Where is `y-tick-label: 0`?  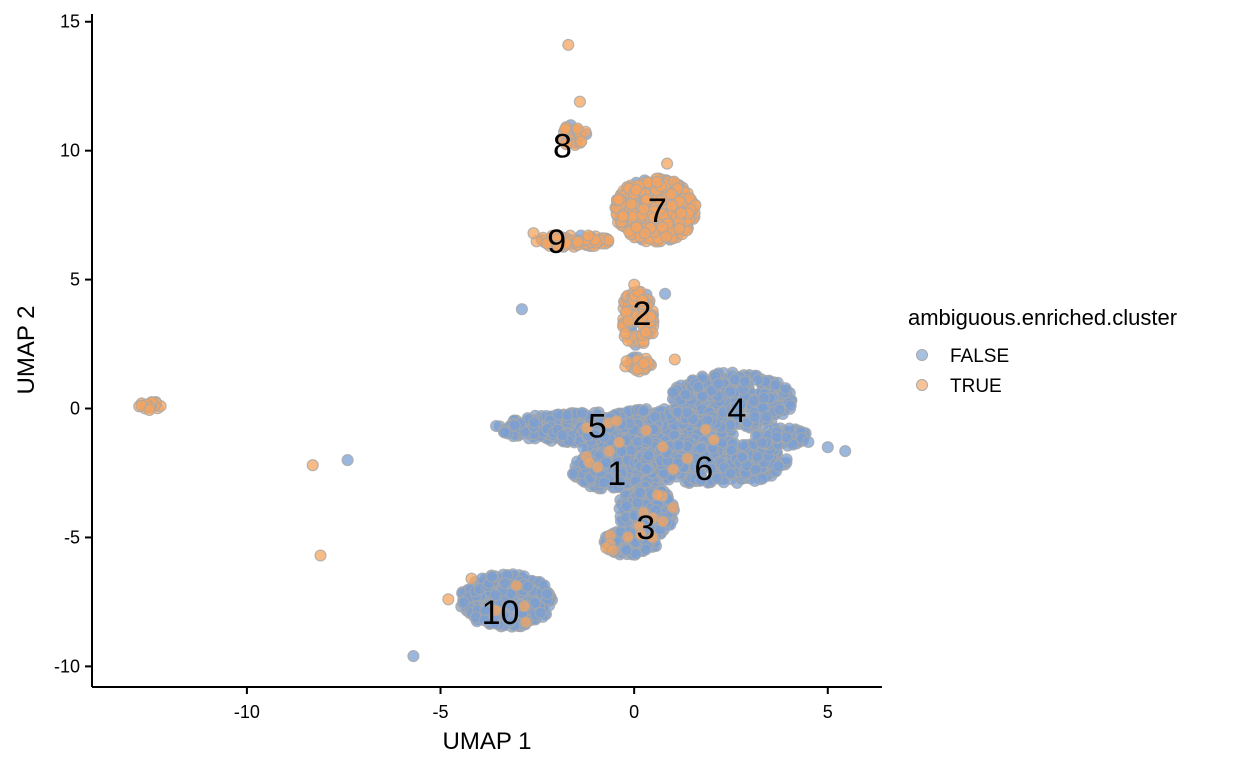 y-tick-label: 0 is located at coordinates (75, 409).